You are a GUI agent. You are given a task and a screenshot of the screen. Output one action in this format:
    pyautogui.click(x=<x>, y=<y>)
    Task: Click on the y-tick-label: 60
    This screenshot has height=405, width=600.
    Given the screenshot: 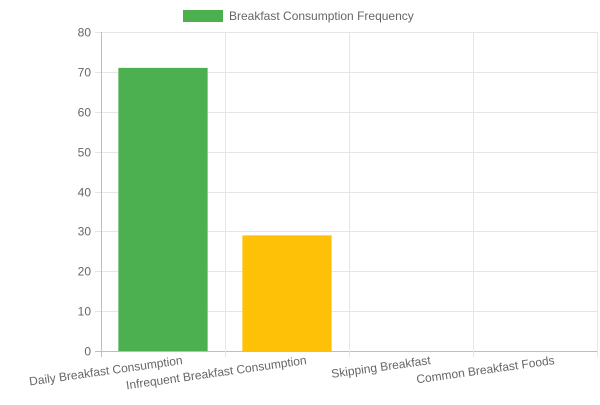 What is the action you would take?
    pyautogui.click(x=85, y=113)
    